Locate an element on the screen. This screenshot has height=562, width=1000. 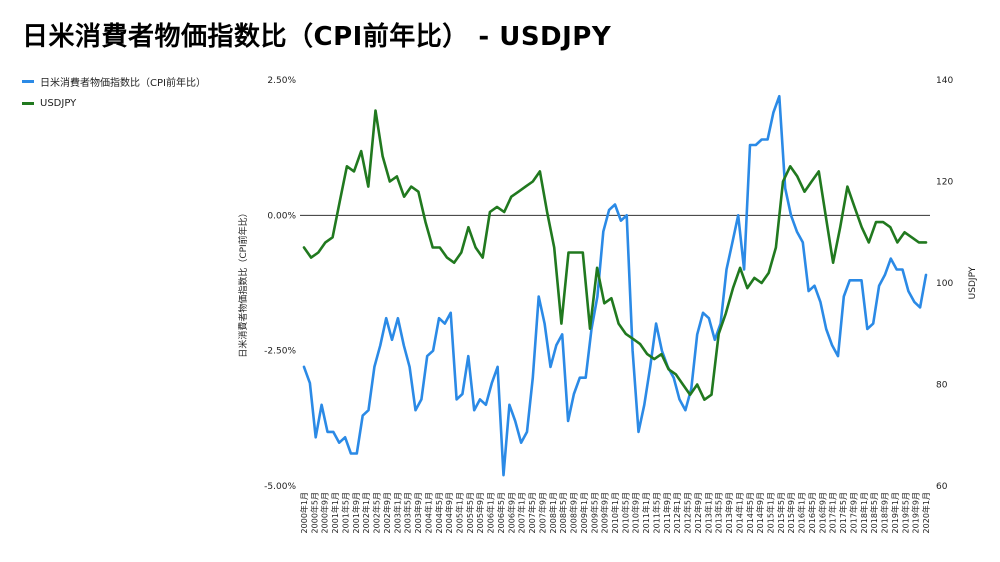
x-tick-label: 2013年1月 is located at coordinates (708, 512).